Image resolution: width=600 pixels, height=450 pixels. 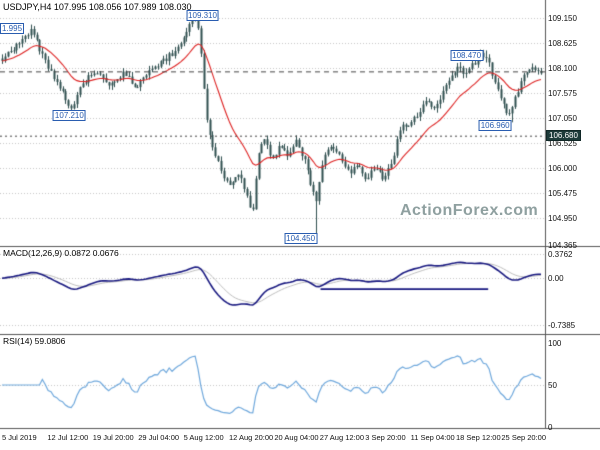 What do you see at coordinates (113, 437) in the screenshot?
I see `time-axis-label: 19 Jul 20:00` at bounding box center [113, 437].